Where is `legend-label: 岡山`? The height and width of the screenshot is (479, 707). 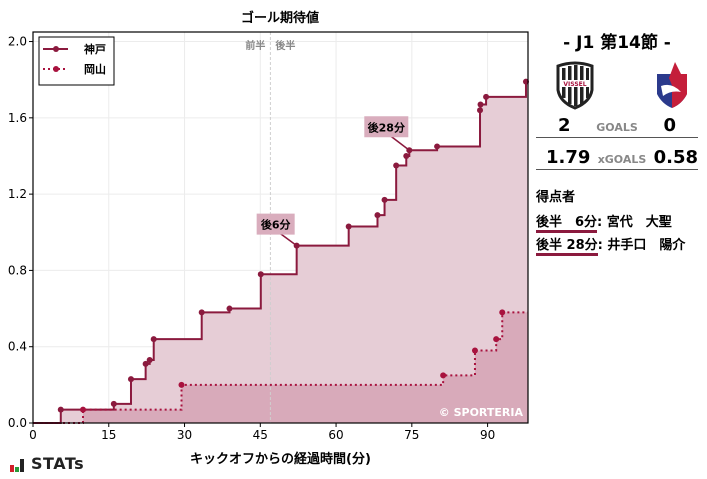
legend-label: 岡山 is located at coordinates (95, 69).